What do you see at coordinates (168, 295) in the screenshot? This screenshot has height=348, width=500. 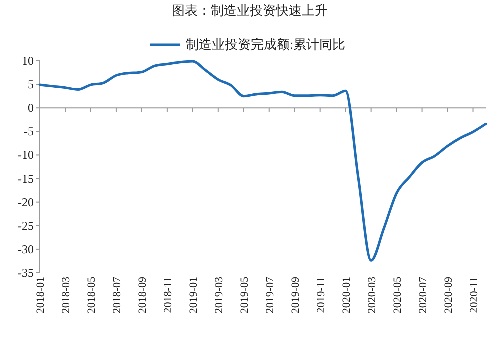 I see `x-tick-label: 2018-11` at bounding box center [168, 295].